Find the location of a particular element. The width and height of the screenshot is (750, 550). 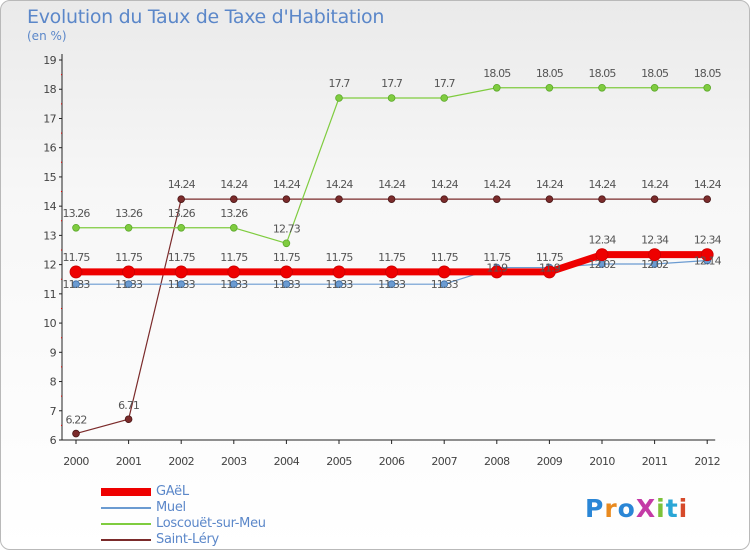

data-label: 6.71 is located at coordinates (128, 405).